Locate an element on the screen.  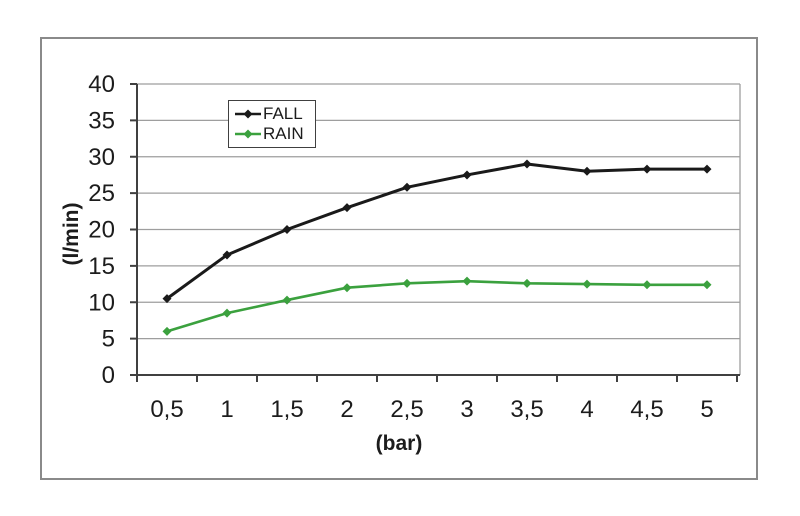
x-tick-label: 3,5 is located at coordinates (526, 409).